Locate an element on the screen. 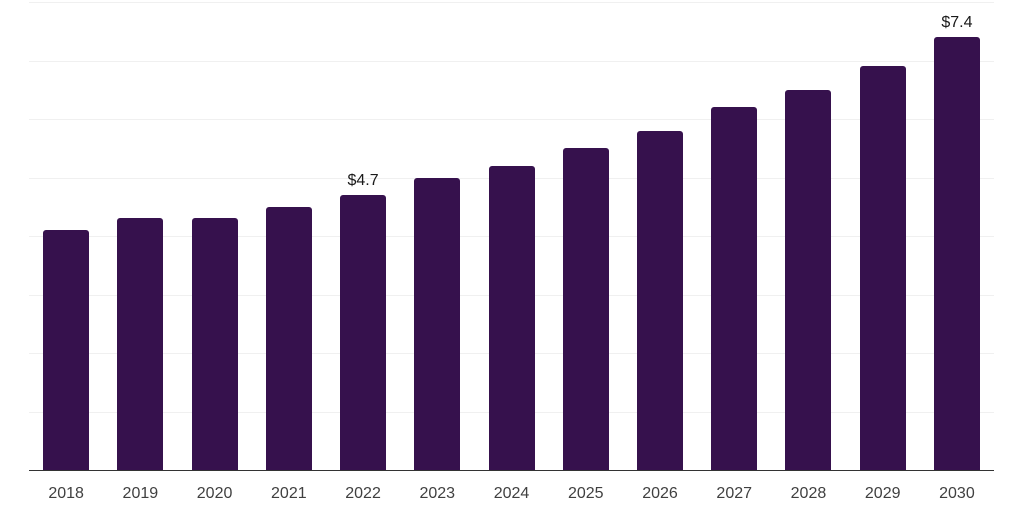 Image resolution: width=1024 pixels, height=512 pixels. bar-value-label-2030: $7.4 is located at coordinates (957, 23).